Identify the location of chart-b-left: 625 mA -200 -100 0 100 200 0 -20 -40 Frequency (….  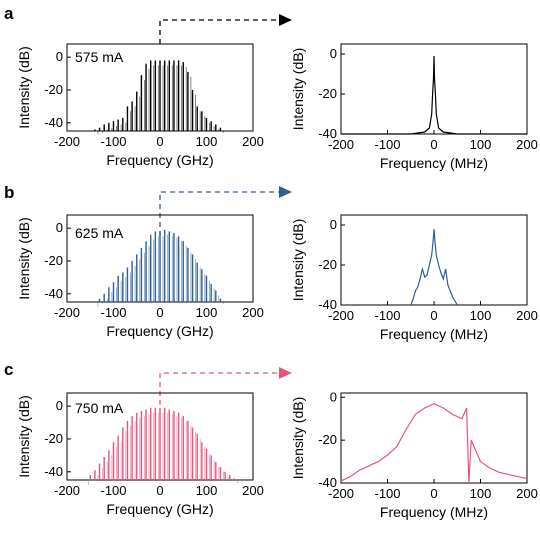
(140, 276).